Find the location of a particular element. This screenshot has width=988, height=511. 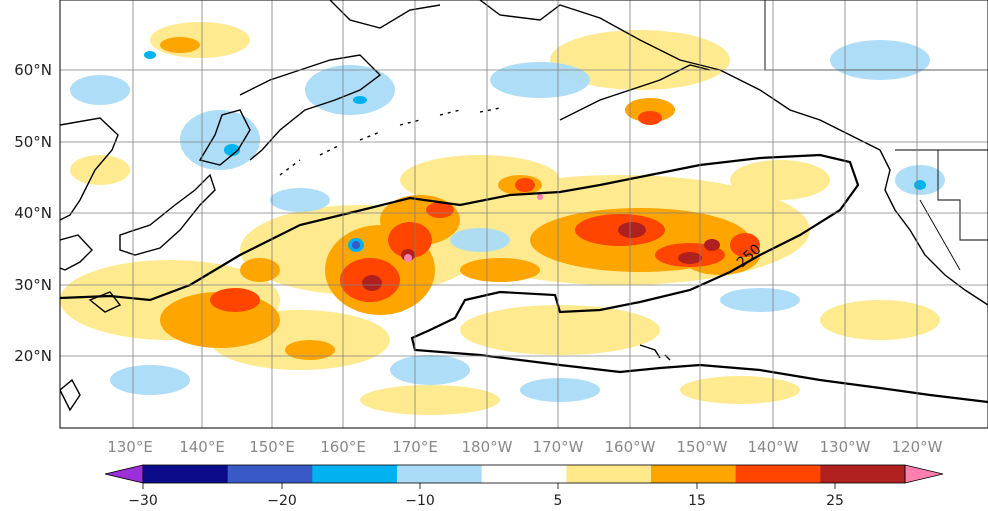

latitude-labels: 60°N 50°N 40°N 30°N 20°N is located at coordinates (33, 213).